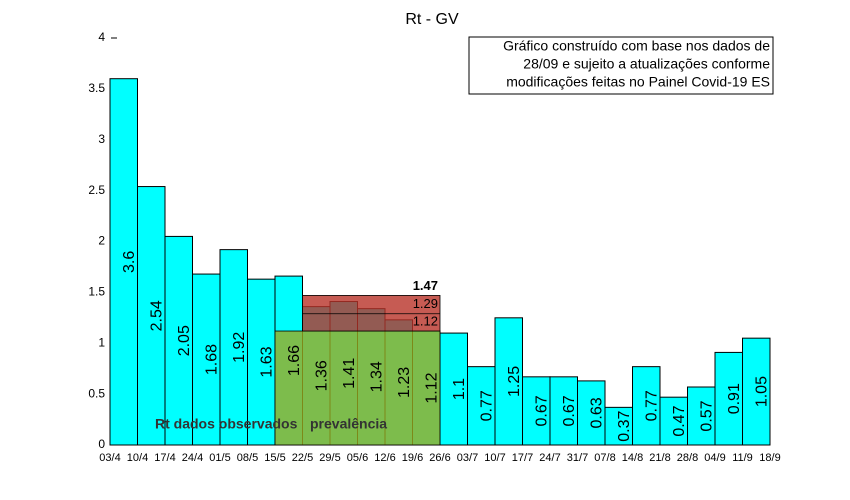  I want to click on y-tick-label: 4, so click(101, 37).